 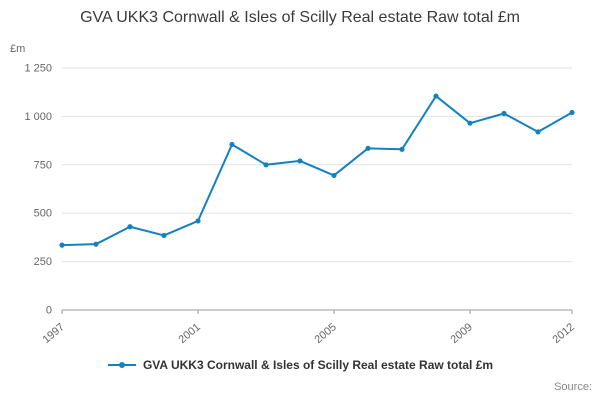 What do you see at coordinates (300, 161) in the screenshot?
I see `data-point-2004` at bounding box center [300, 161].